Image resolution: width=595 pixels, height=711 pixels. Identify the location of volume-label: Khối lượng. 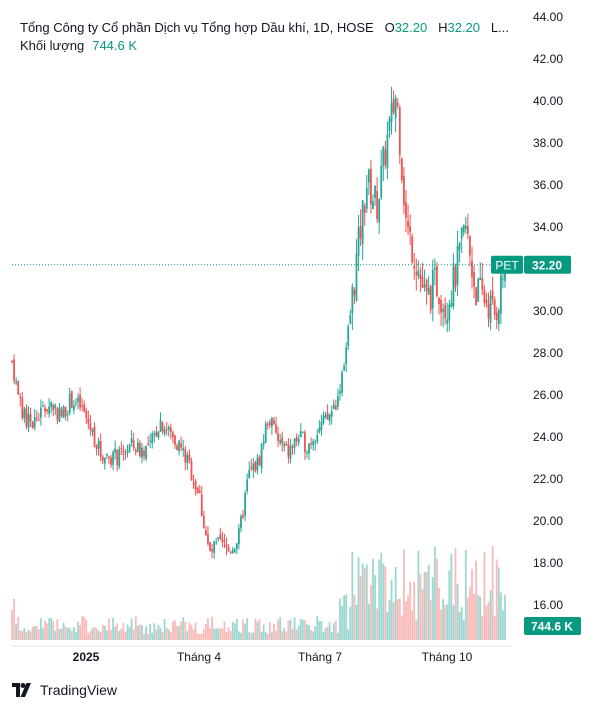
(52, 45).